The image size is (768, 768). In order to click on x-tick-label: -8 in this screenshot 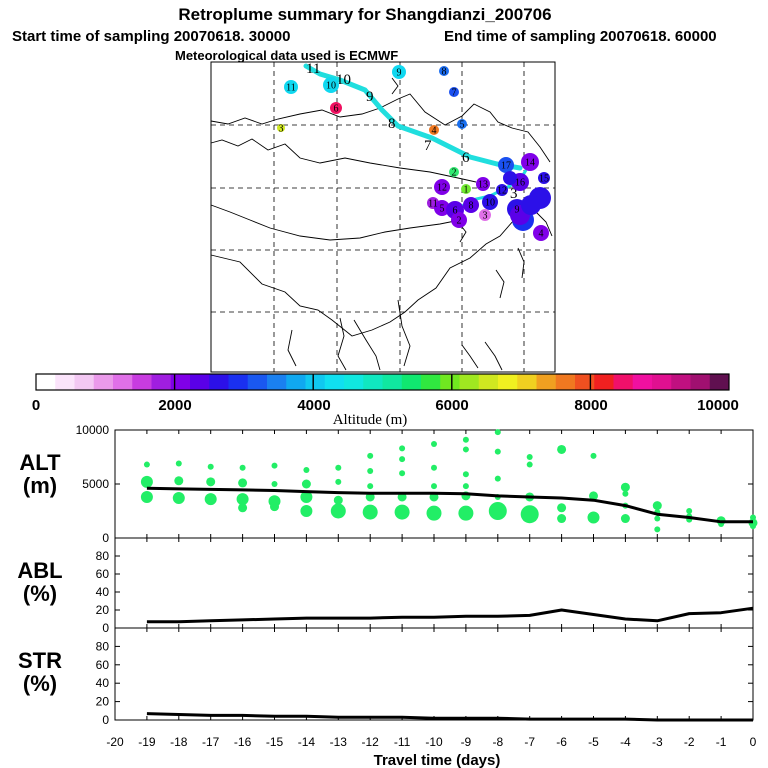, I will do `click(497, 742)`.